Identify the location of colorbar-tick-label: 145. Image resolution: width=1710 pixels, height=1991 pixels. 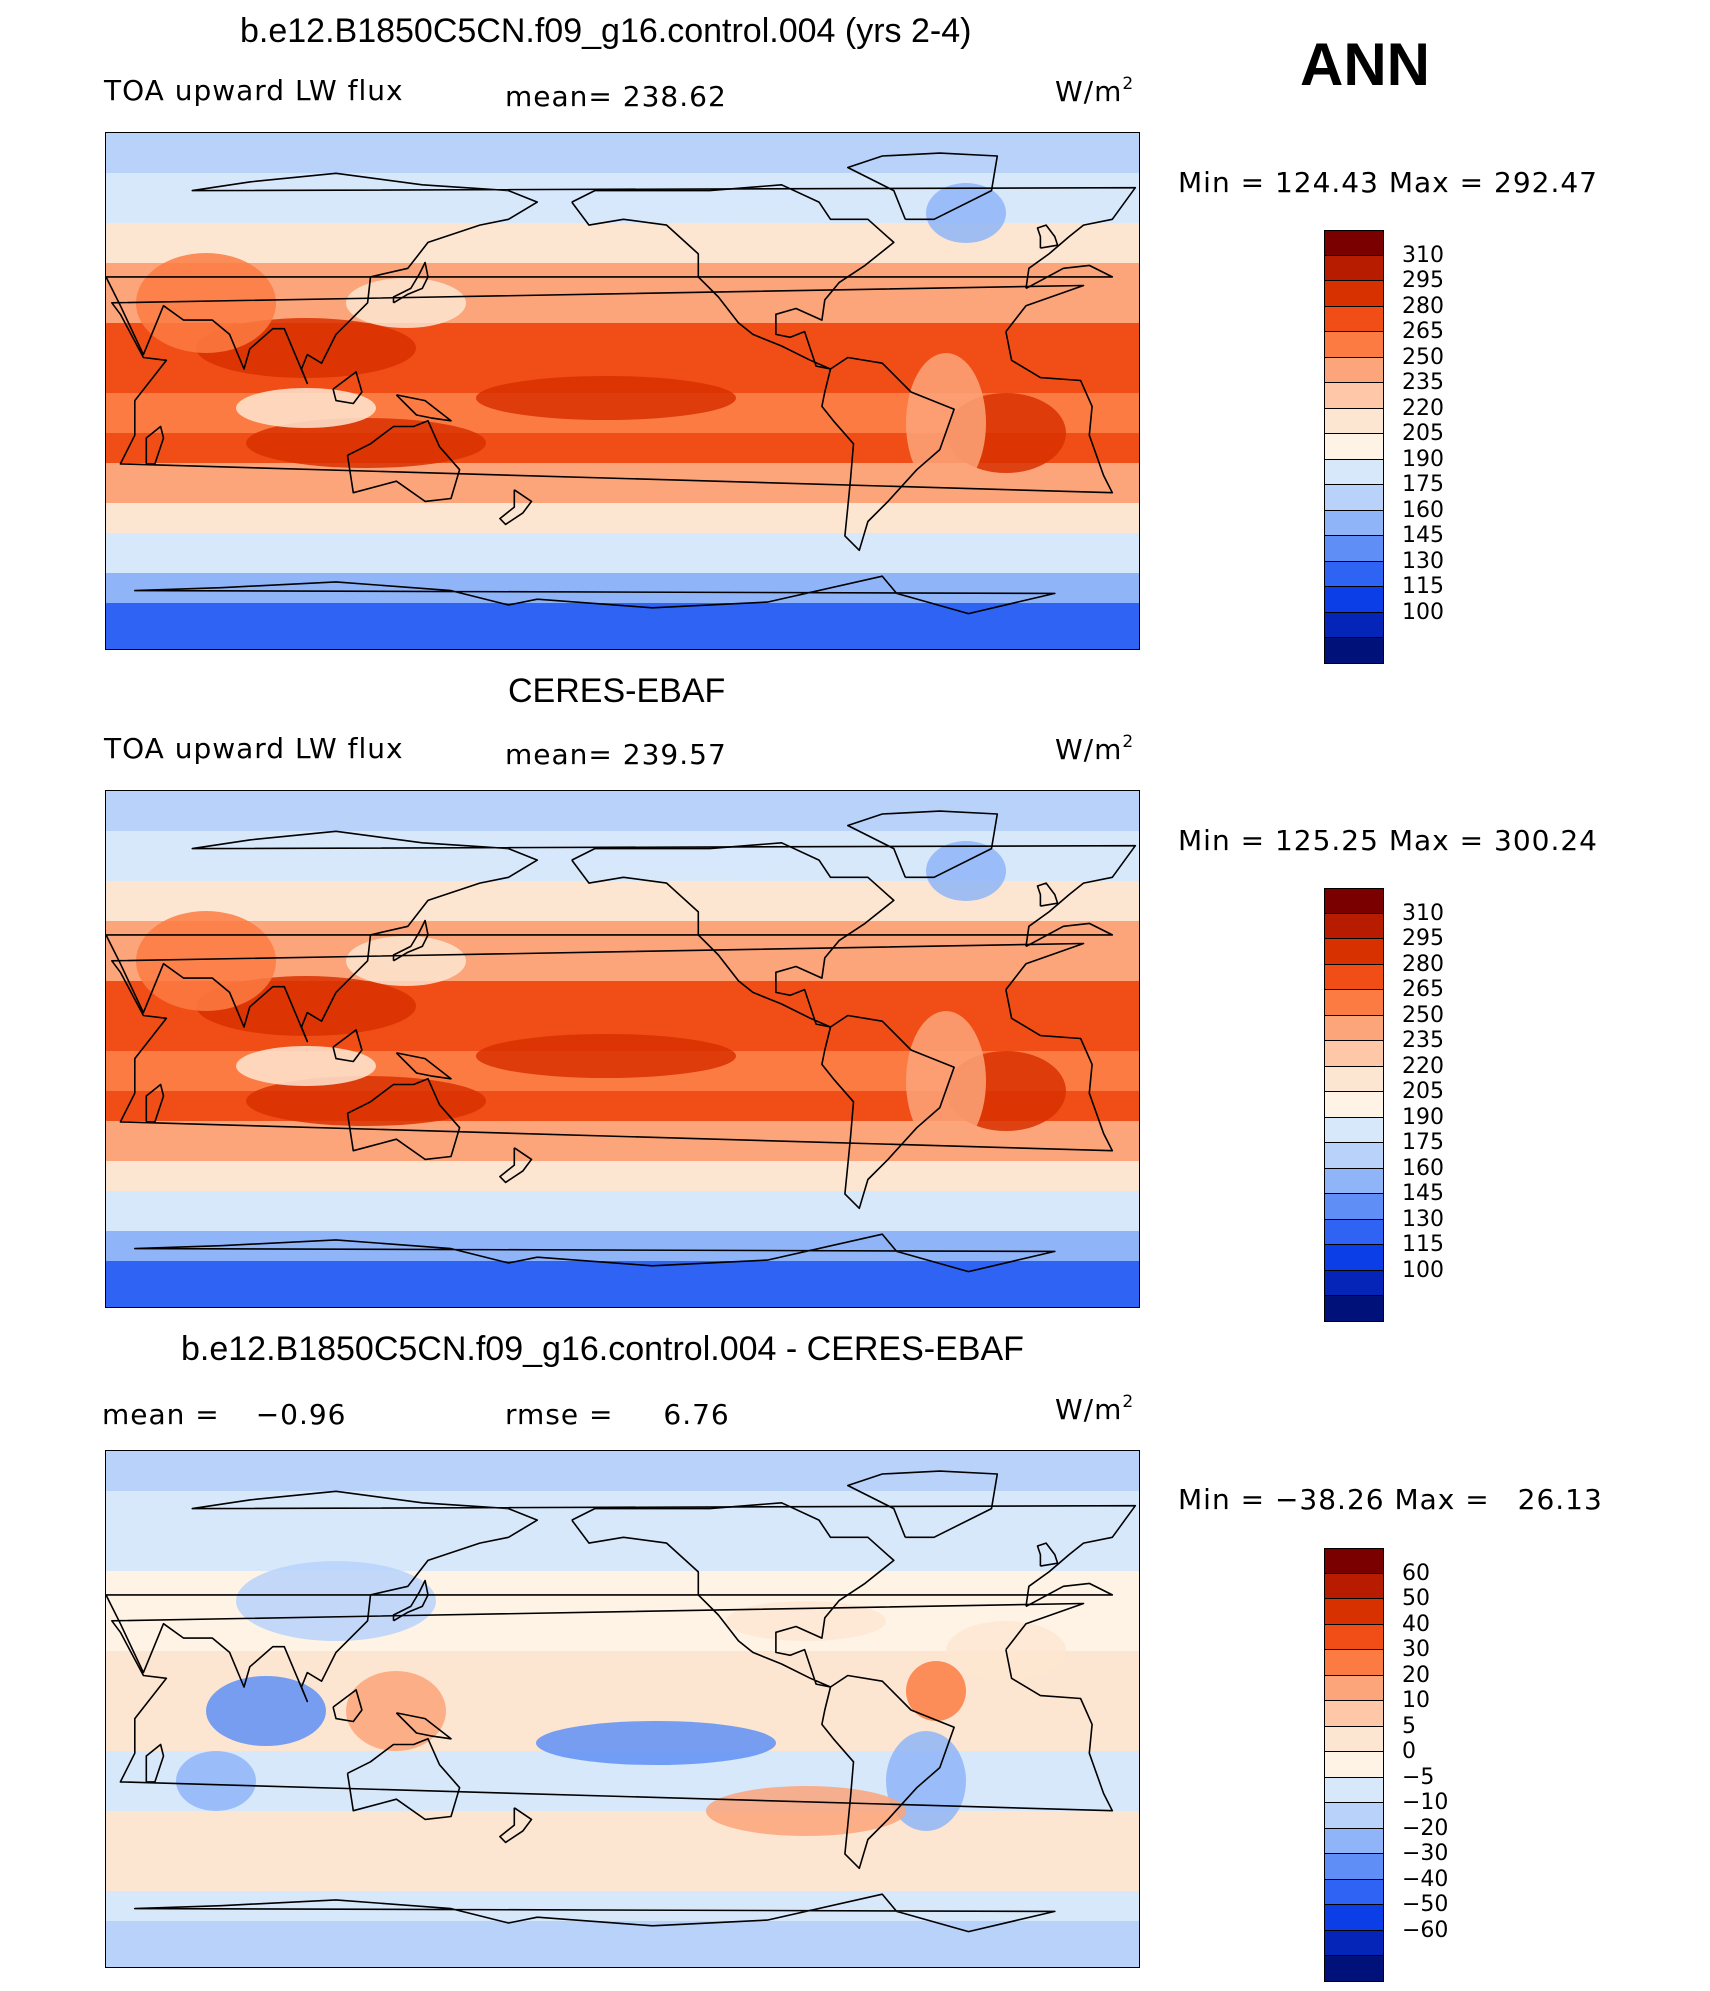
(1423, 535).